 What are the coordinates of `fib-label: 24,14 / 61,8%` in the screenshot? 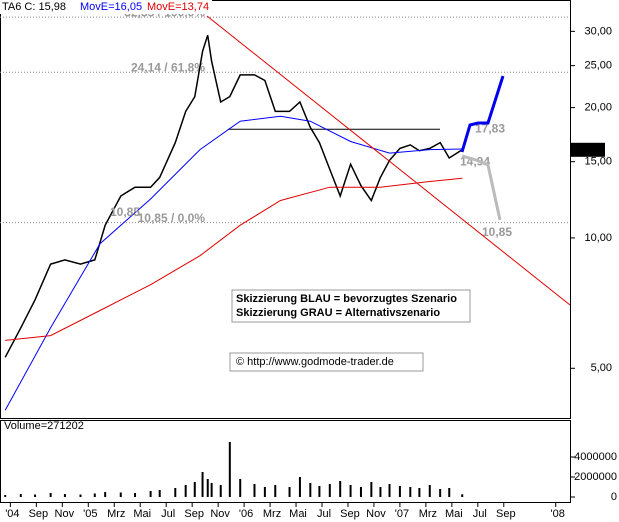 It's located at (168, 67).